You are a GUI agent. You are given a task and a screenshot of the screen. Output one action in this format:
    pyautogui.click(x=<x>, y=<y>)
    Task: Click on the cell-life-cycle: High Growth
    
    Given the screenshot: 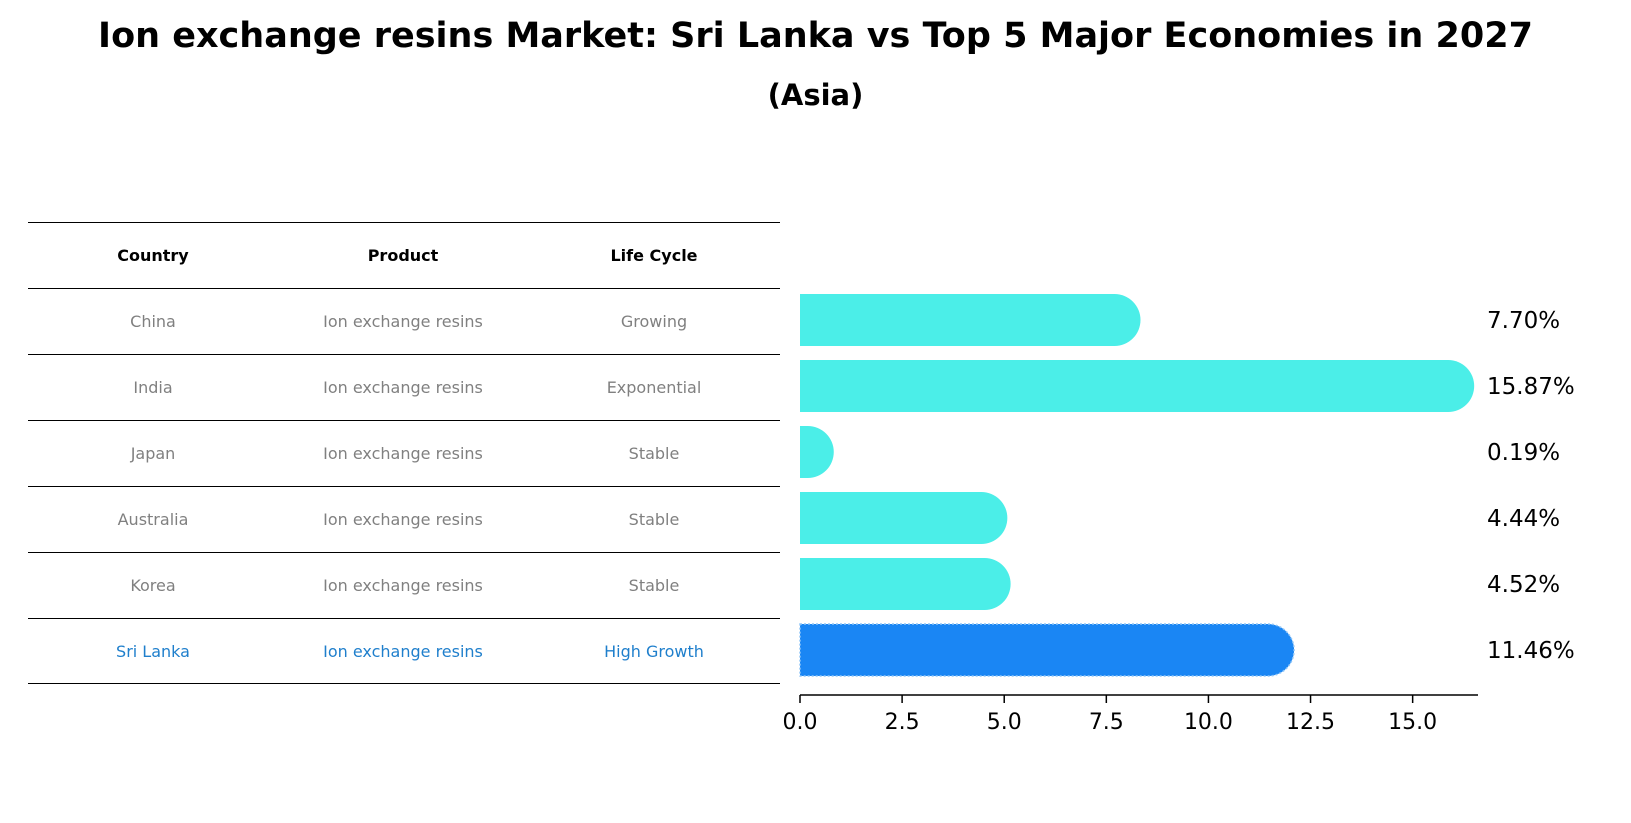 What is the action you would take?
    pyautogui.click(x=654, y=651)
    